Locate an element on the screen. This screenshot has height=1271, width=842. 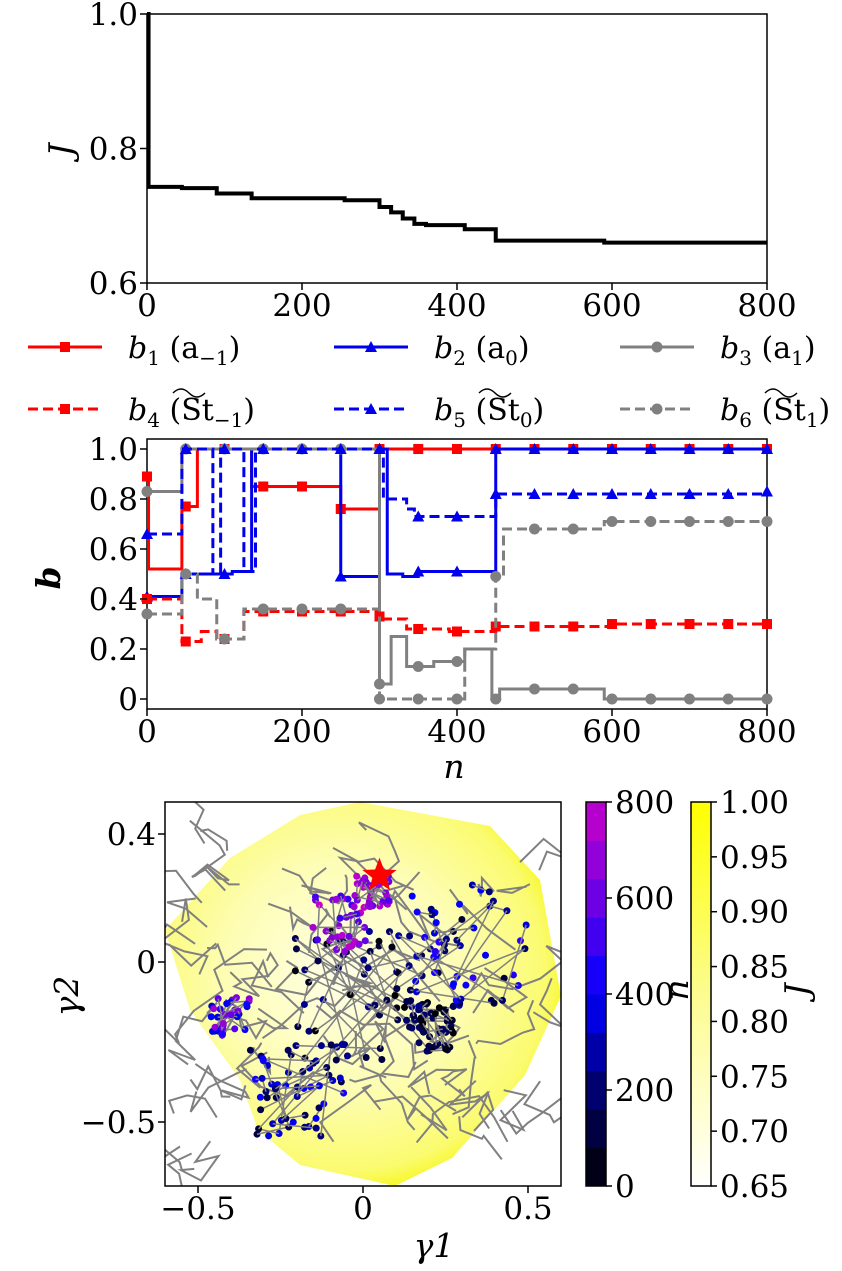
legend-label: b2 (a0) is located at coordinates (482, 350).